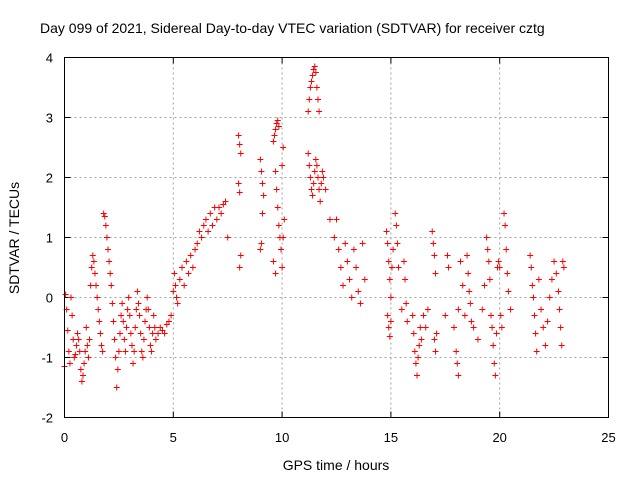  Describe the element at coordinates (338, 437) in the screenshot. I see `x-tick-labels: 0 5 10 15 20 25` at that location.